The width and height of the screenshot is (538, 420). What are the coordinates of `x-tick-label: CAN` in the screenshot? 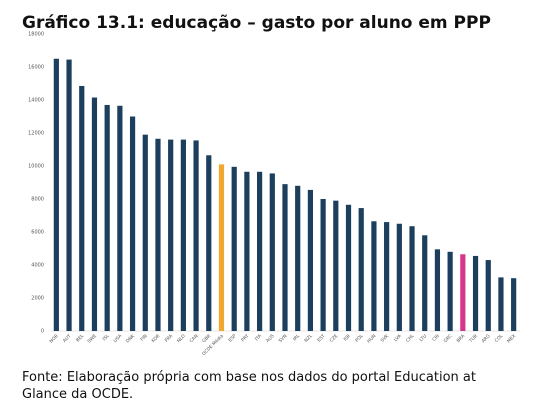 It's located at (193, 338).